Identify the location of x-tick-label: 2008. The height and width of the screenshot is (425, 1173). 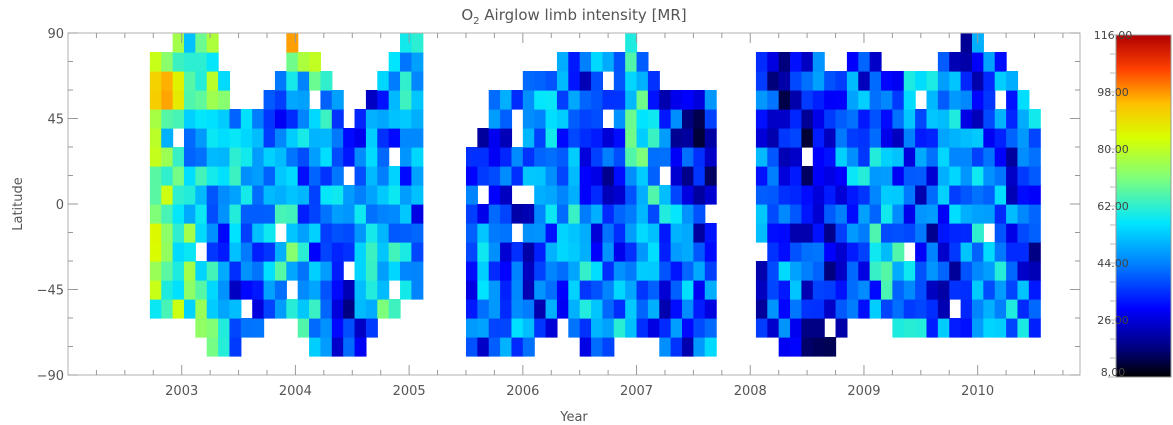
(750, 391).